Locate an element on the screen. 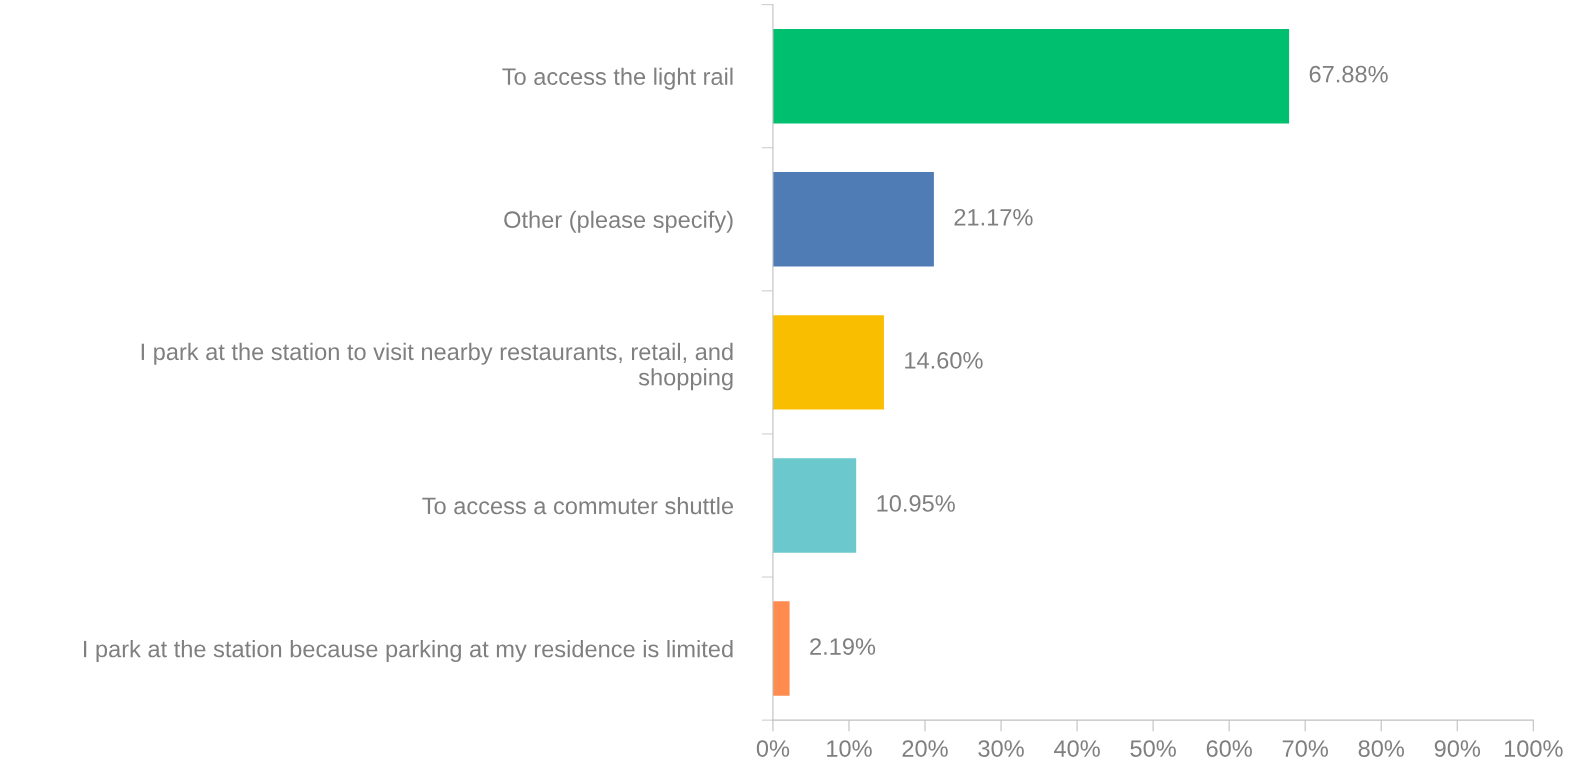 Image resolution: width=1571 pixels, height=776 pixels. x-tick-label: 0% is located at coordinates (773, 748).